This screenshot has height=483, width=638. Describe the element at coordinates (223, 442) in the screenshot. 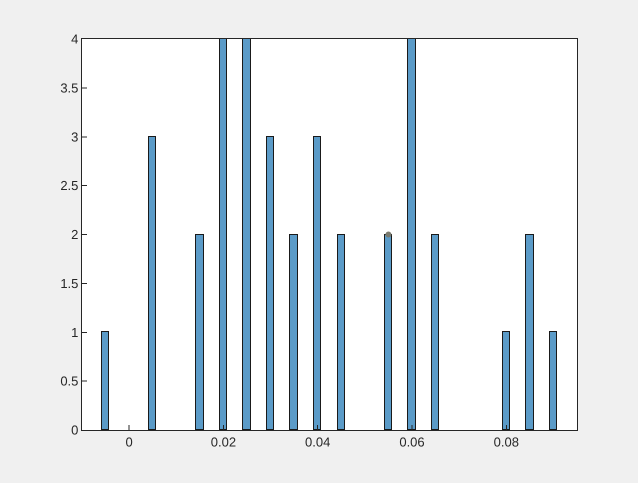

I see `x-tick-label: 0.02` at that location.